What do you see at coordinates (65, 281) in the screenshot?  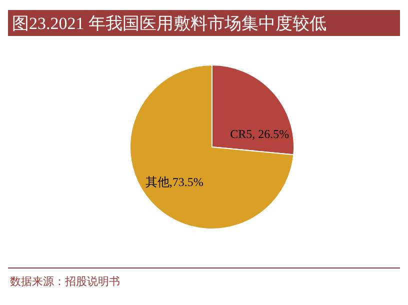 I see `source-note: 数据来源：招股说明书` at bounding box center [65, 281].